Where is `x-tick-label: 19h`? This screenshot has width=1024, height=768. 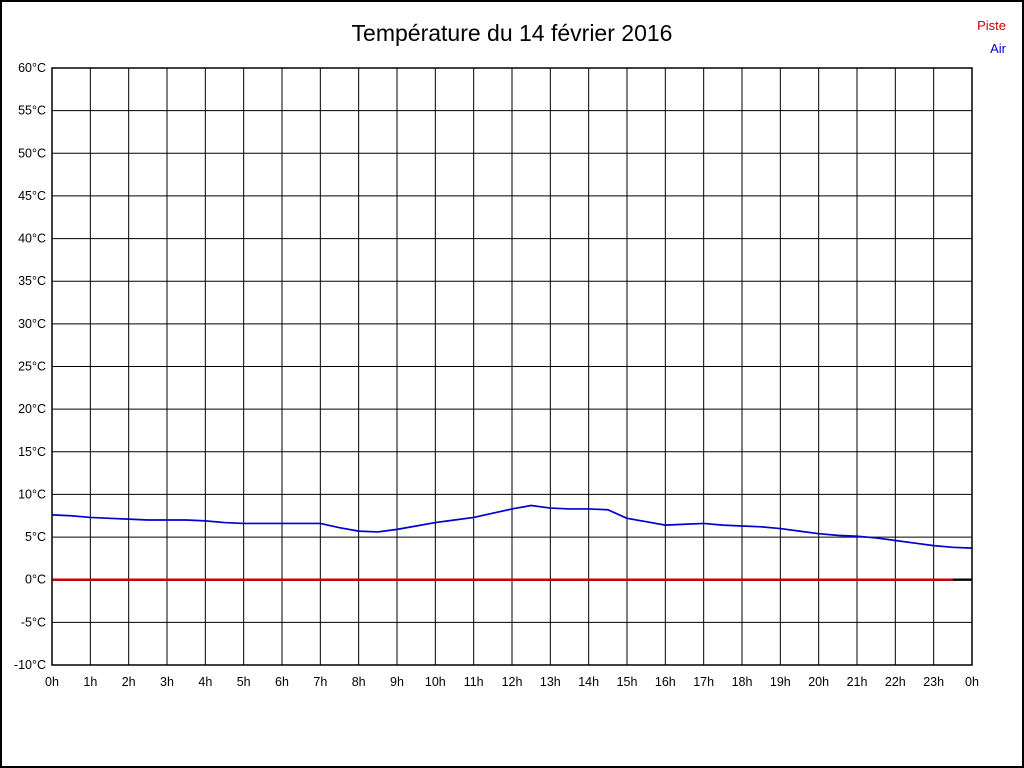 x-tick-label: 19h is located at coordinates (780, 682).